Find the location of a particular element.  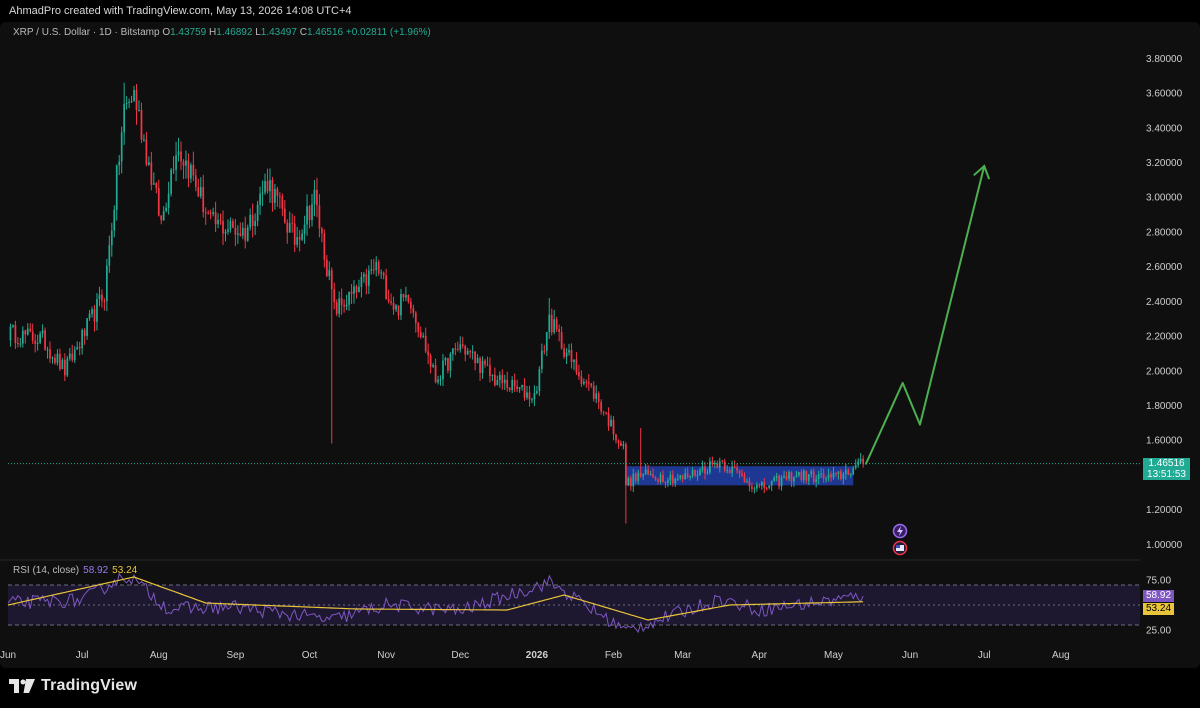

tradingview-logo: TradingView is located at coordinates (73, 686).